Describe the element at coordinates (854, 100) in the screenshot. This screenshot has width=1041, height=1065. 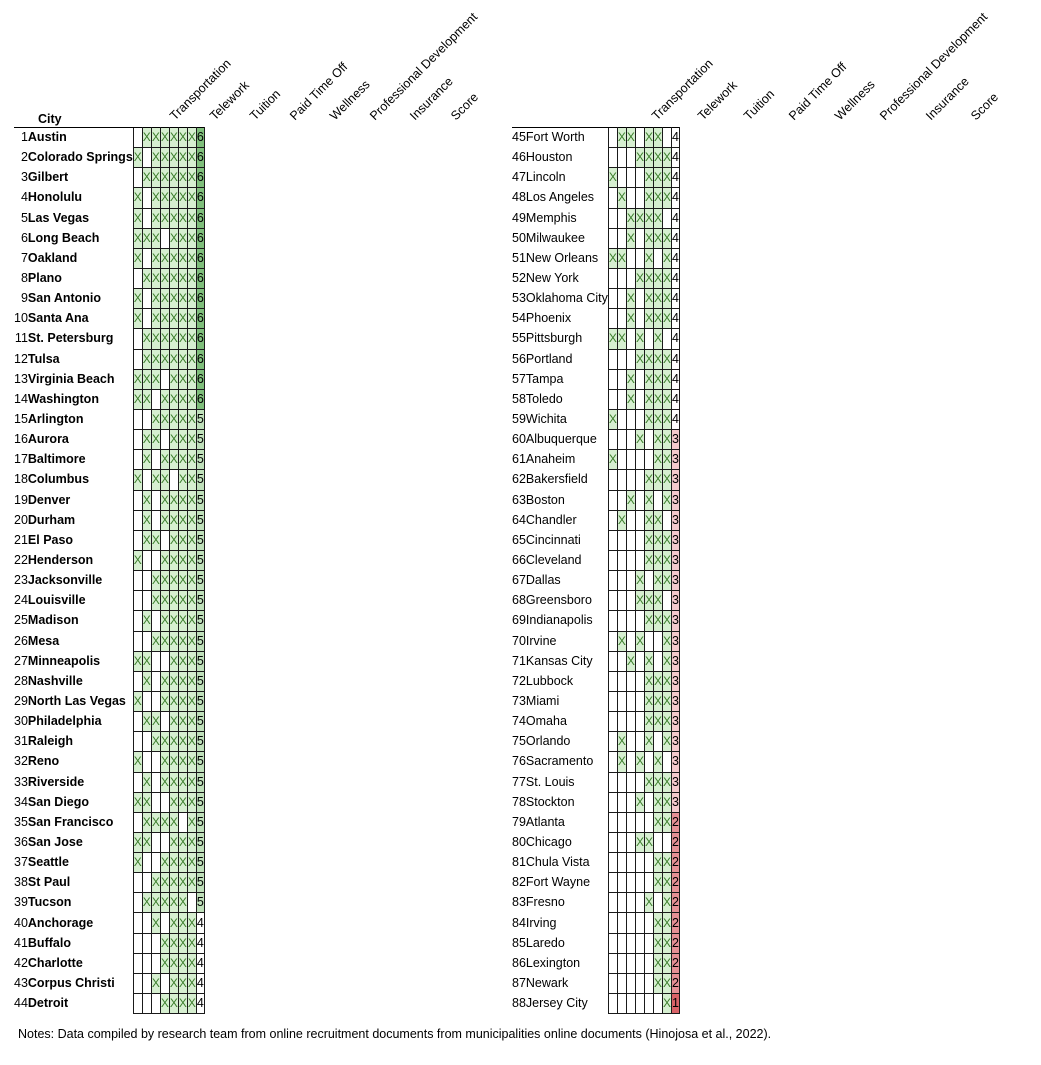
I see `column-header-wellness: Wellness` at that location.